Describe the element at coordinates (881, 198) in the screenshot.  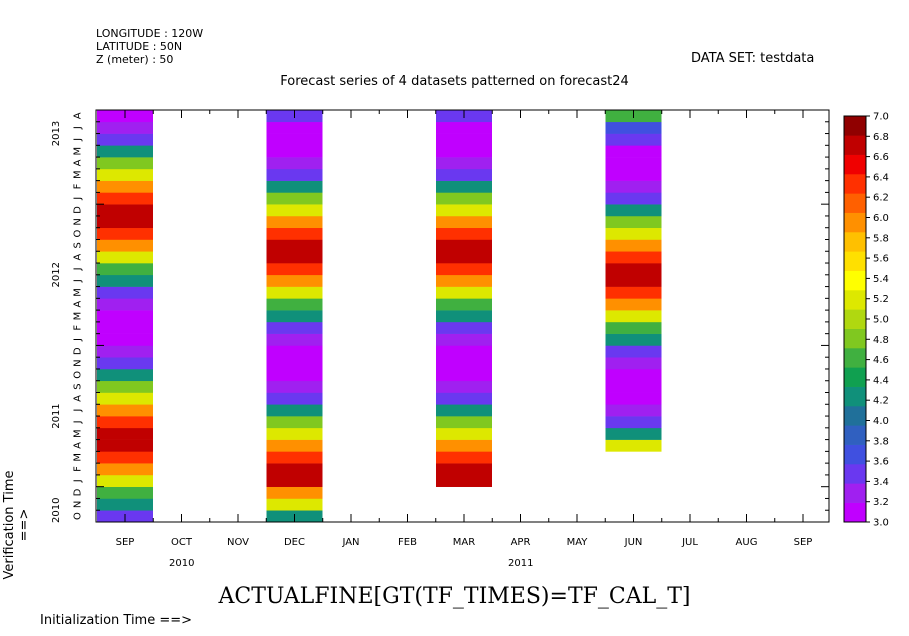
I see `colorbar-label: 6.2` at that location.